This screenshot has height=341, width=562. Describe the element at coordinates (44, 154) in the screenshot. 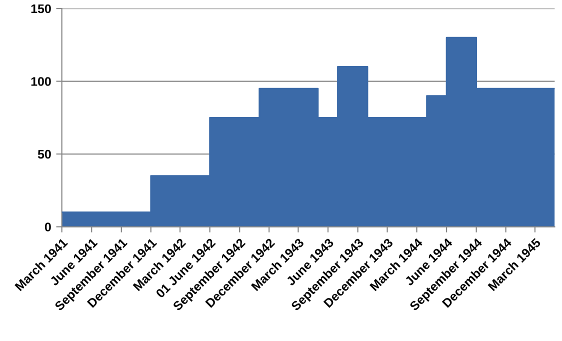

I see `y-tick-label: 50` at that location.